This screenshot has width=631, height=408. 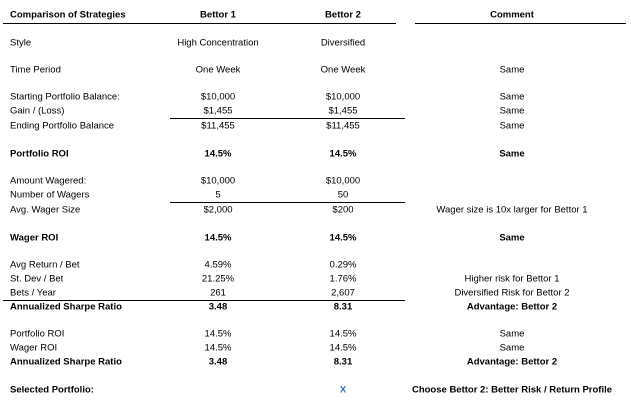 I want to click on cell-bettor1: High Concentration, so click(x=217, y=43).